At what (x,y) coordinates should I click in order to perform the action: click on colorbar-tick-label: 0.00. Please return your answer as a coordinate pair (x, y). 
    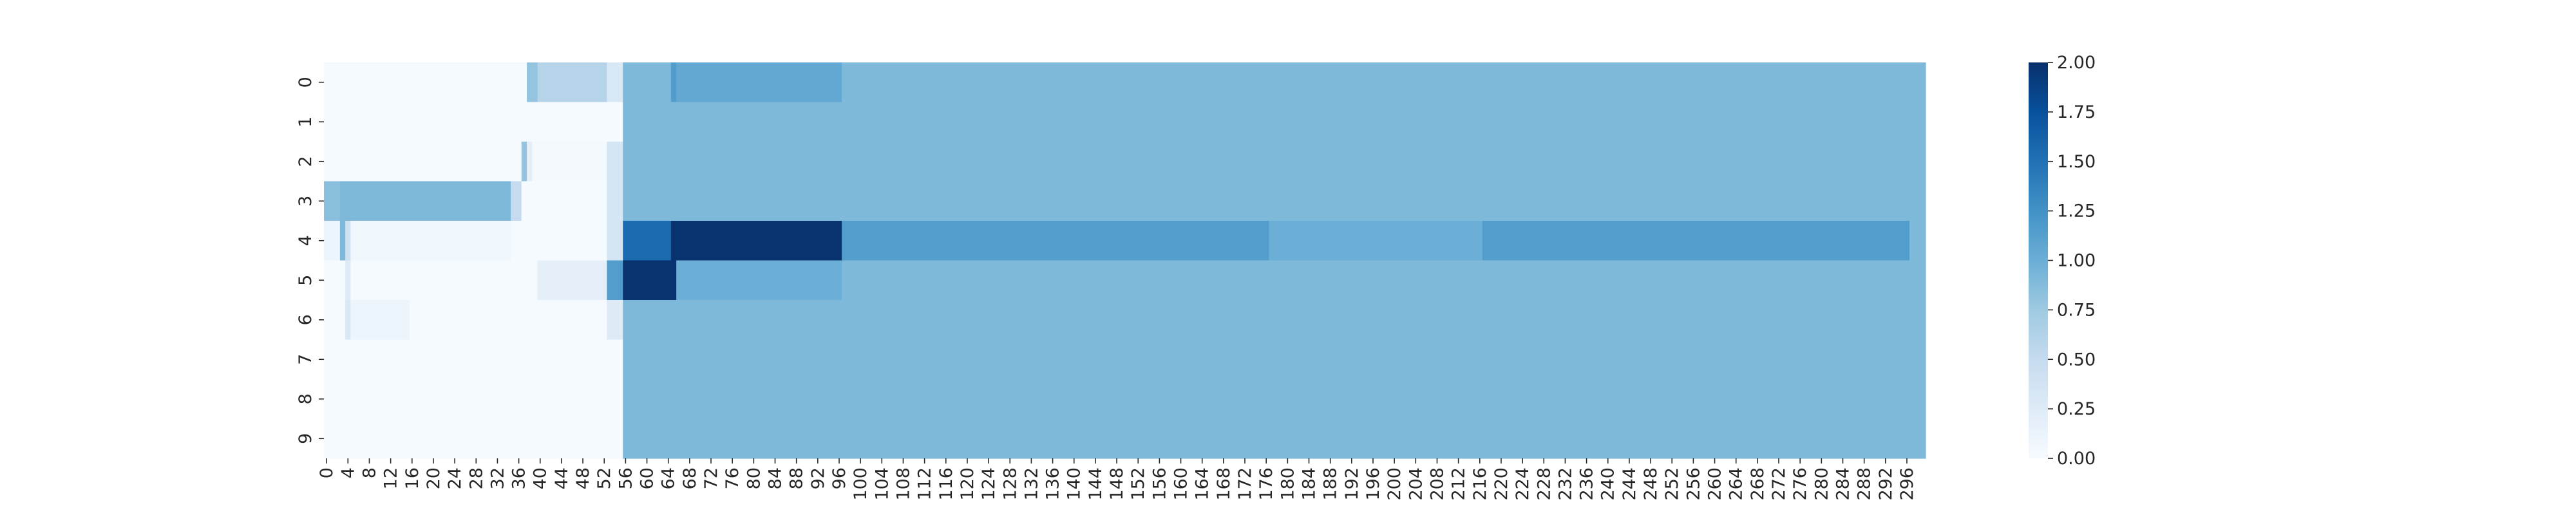
    Looking at the image, I should click on (2076, 459).